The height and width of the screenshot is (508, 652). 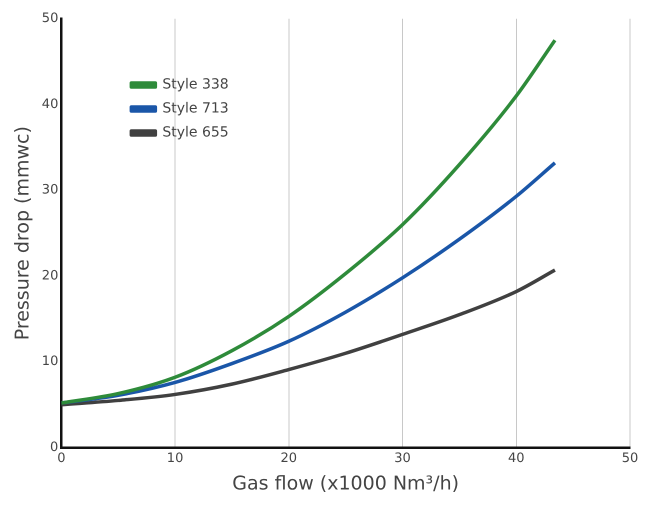 What do you see at coordinates (175, 458) in the screenshot?
I see `x-tick-label: 10` at bounding box center [175, 458].